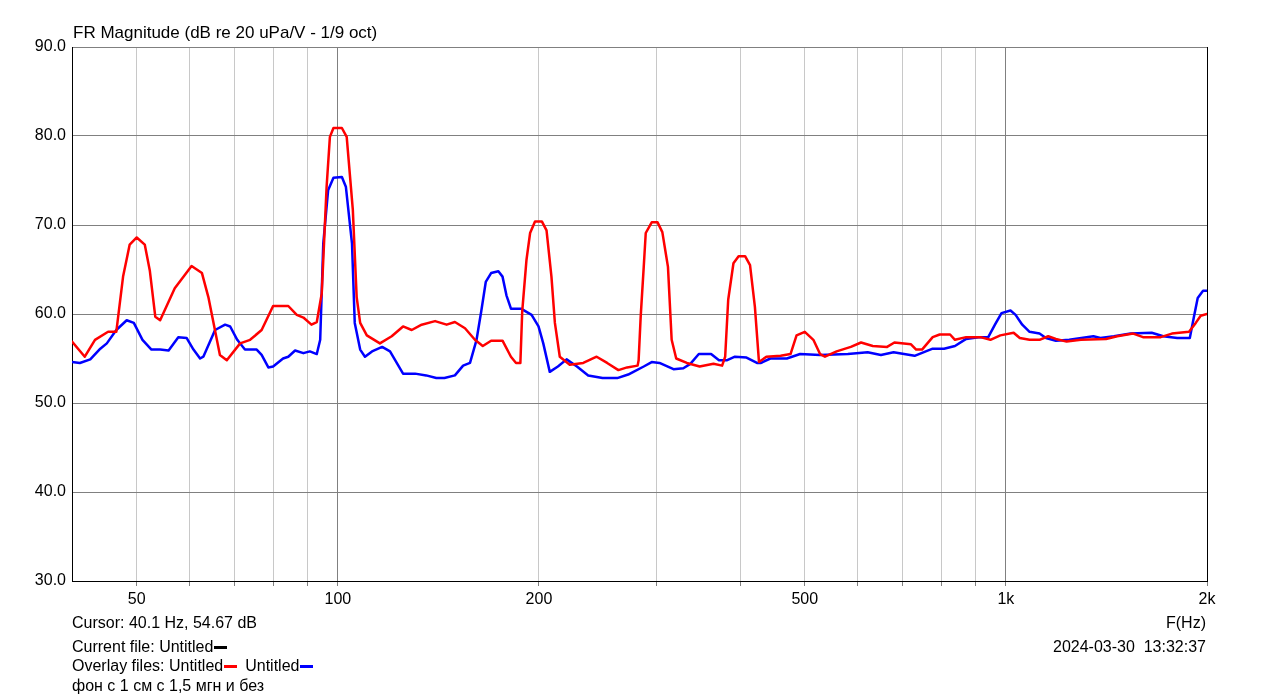 Image resolution: width=1279 pixels, height=699 pixels. What do you see at coordinates (805, 599) in the screenshot?
I see `x-tick-label: 500` at bounding box center [805, 599].